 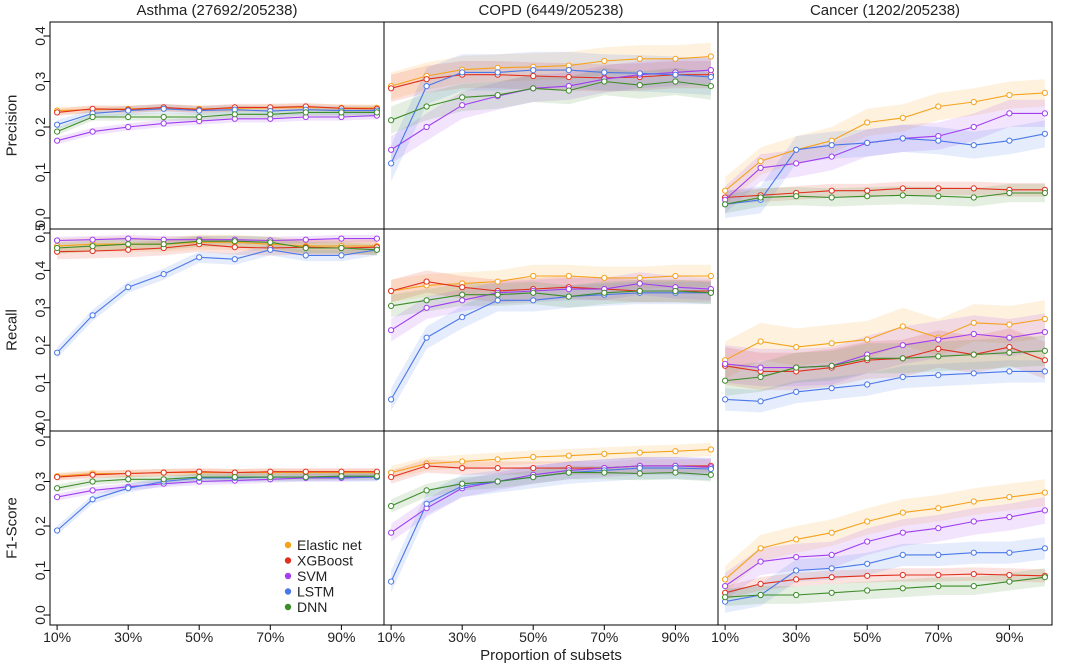 What do you see at coordinates (288, 591) in the screenshot?
I see `legend-marker-lstm` at bounding box center [288, 591].